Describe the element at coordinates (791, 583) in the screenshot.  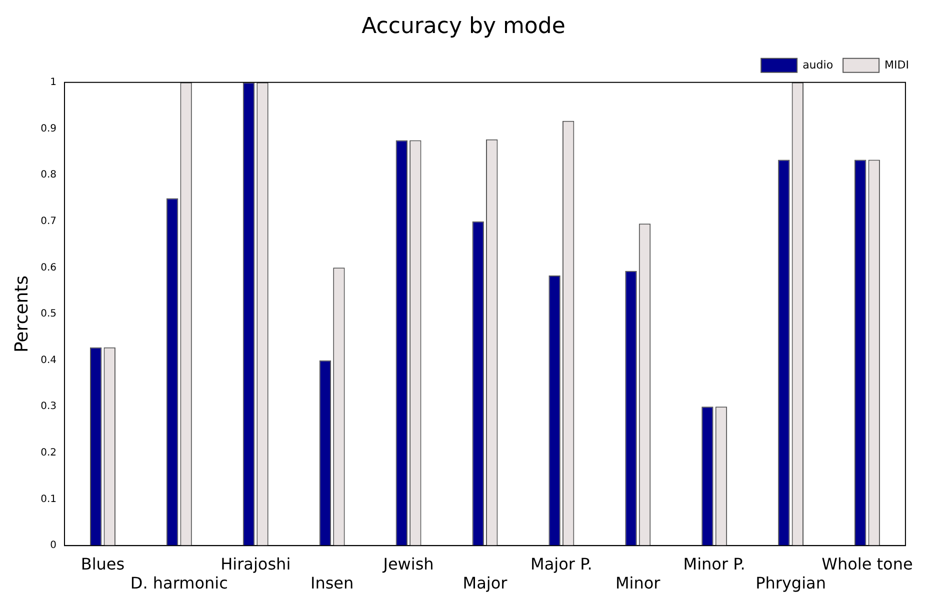
I see `x-tick-label: Phrygian` at that location.